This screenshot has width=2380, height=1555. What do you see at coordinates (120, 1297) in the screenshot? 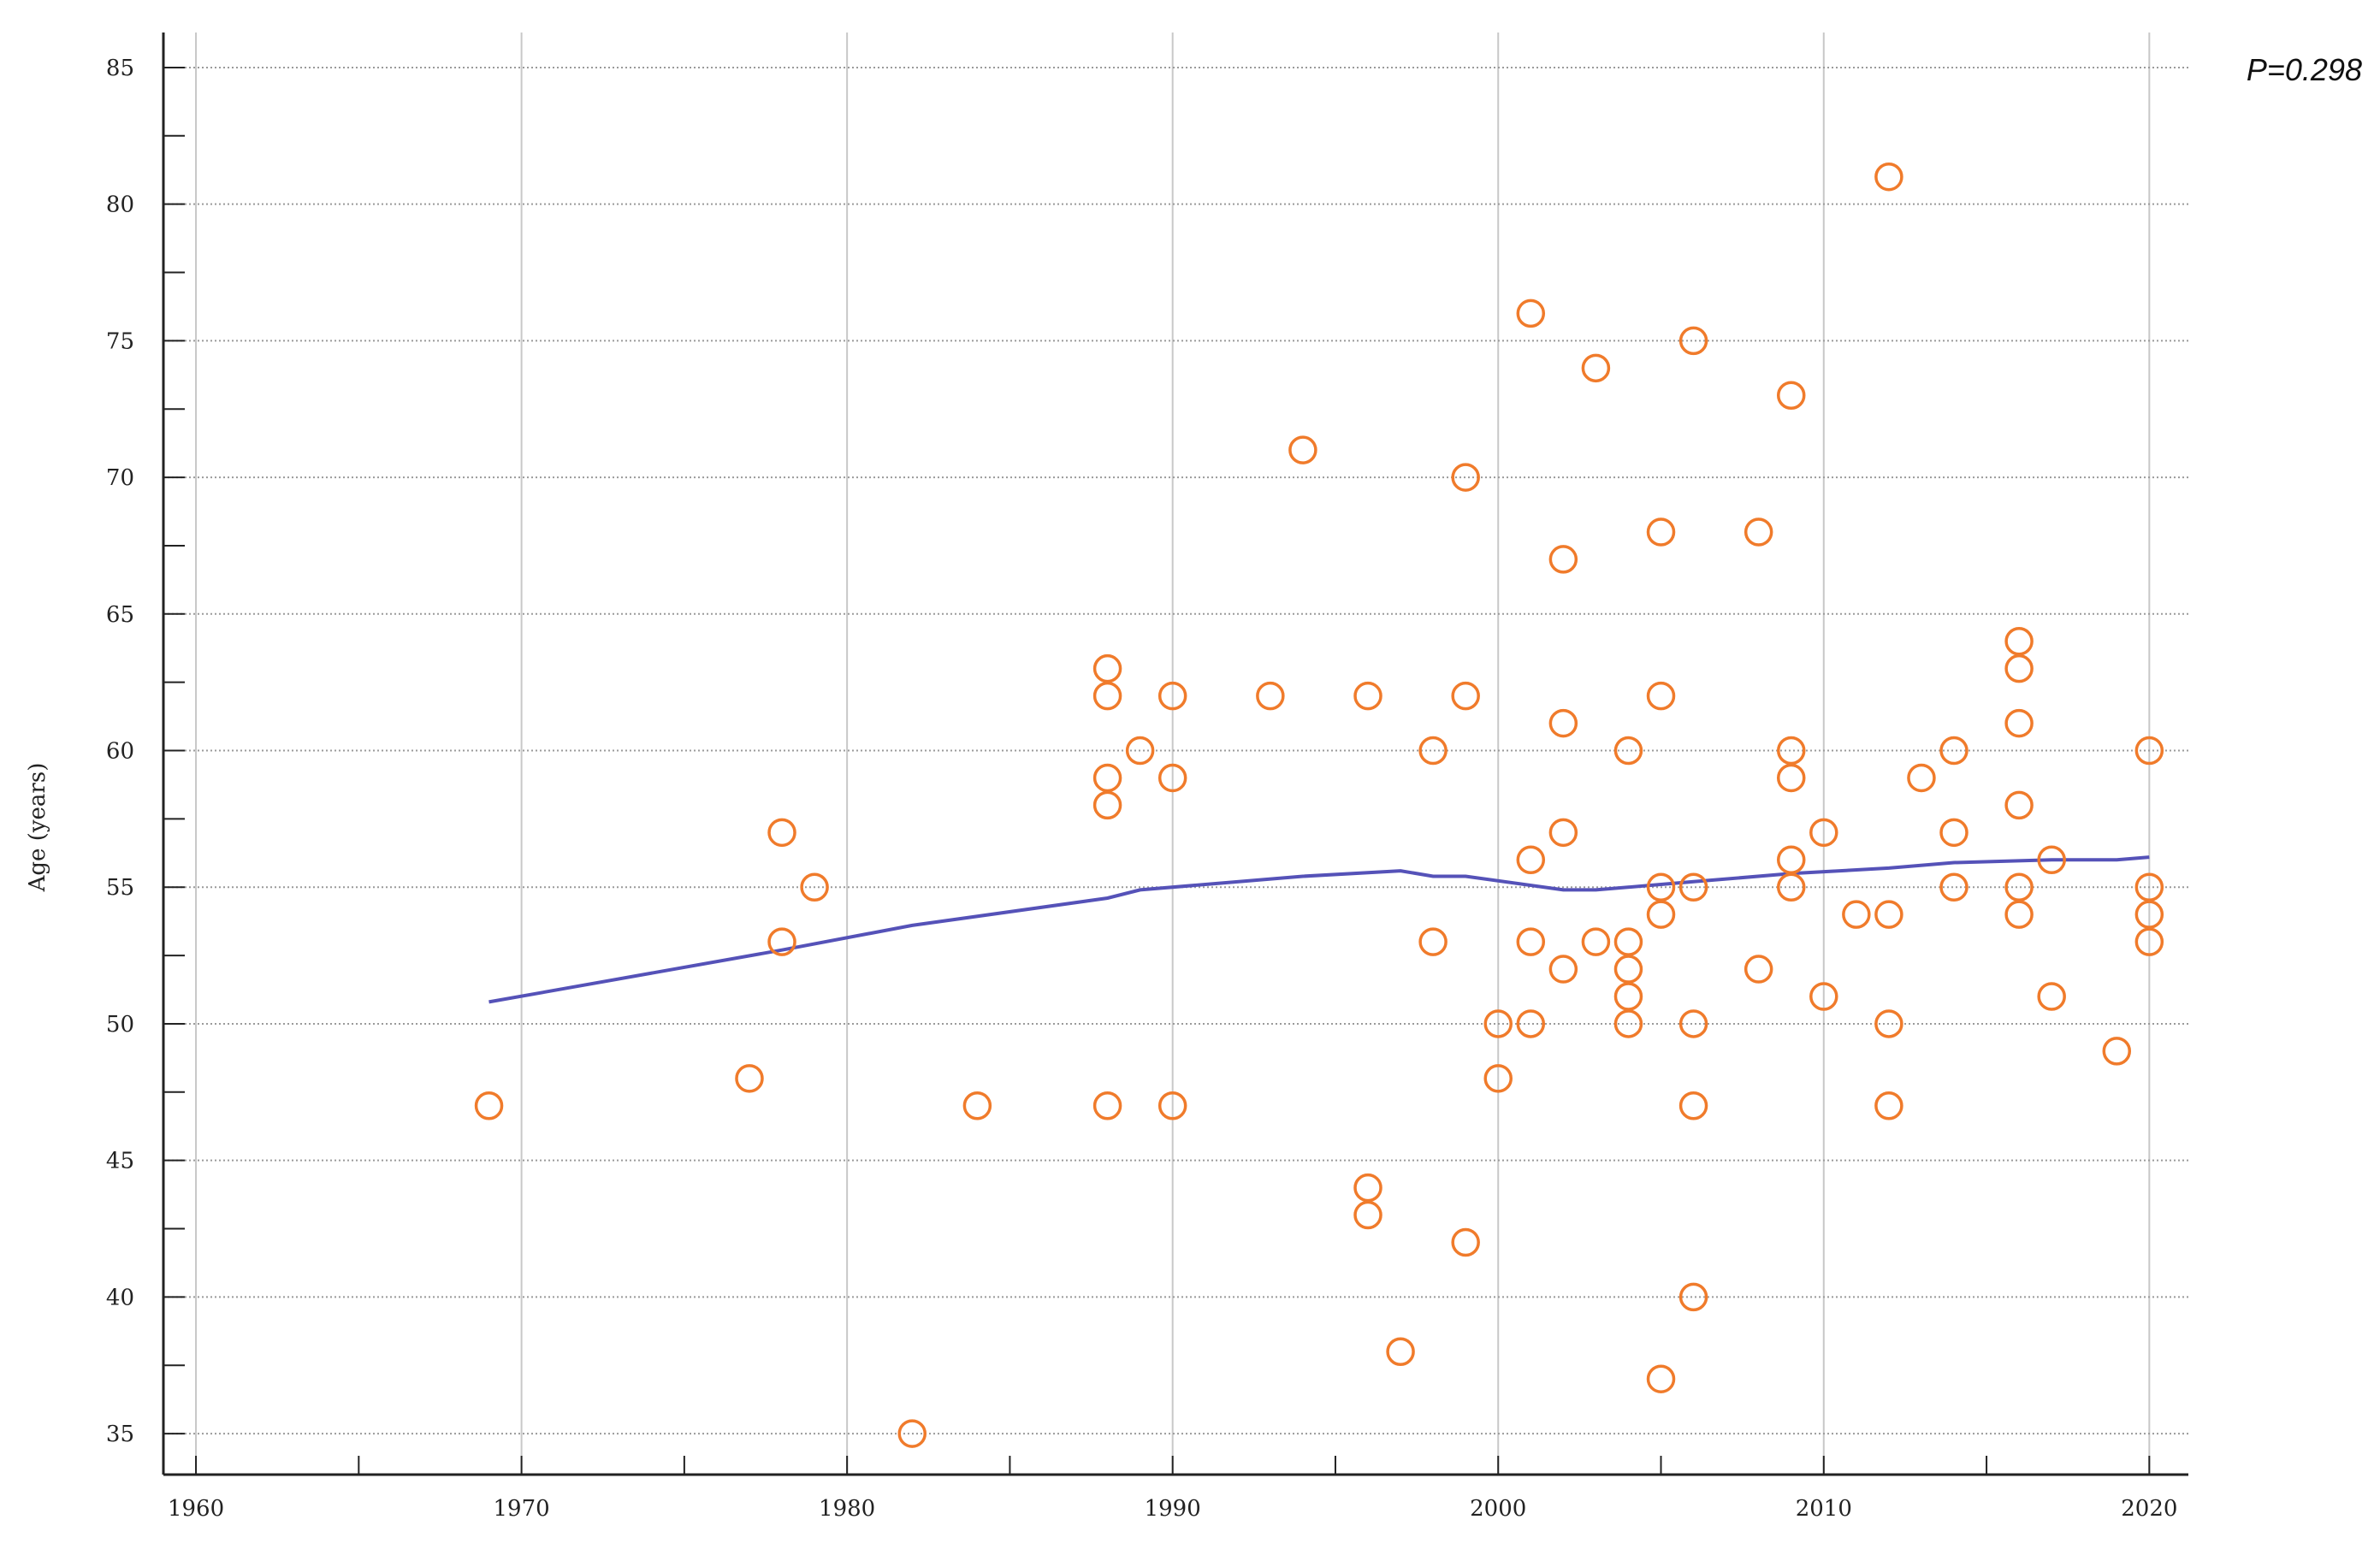
I see `y-tick-label: 40` at bounding box center [120, 1297].